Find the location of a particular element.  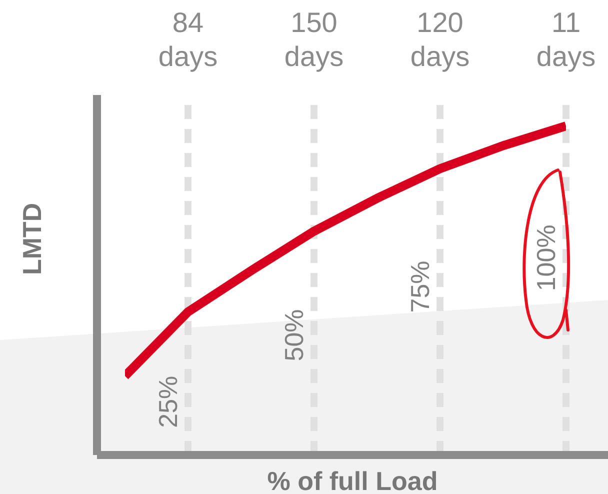

annotation: 50% is located at coordinates (294, 335).